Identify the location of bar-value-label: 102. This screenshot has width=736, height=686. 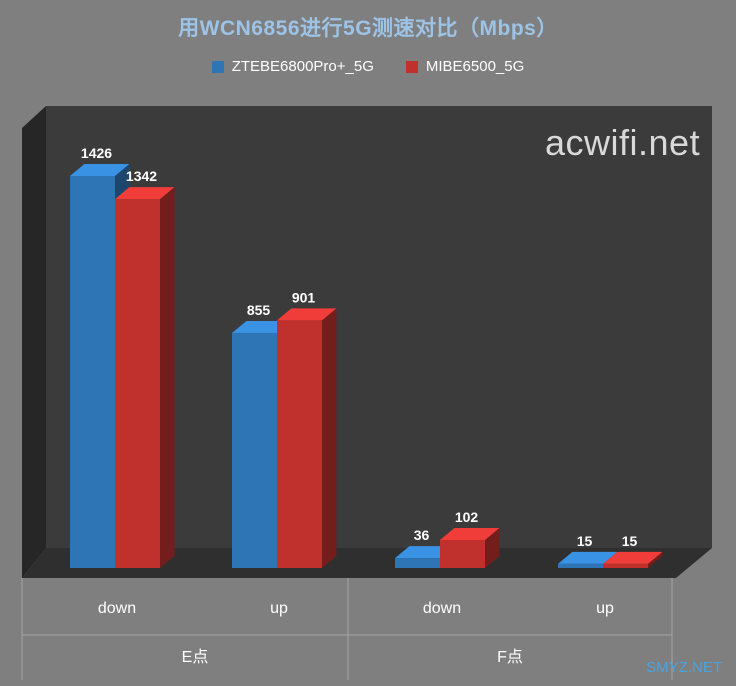
(467, 517).